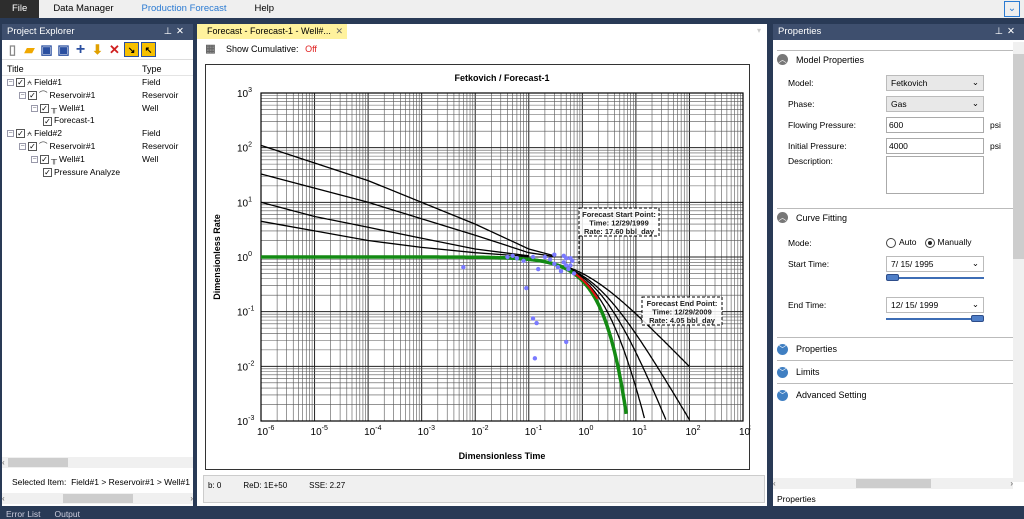 The image size is (1024, 519). I want to click on description-input, so click(935, 175).